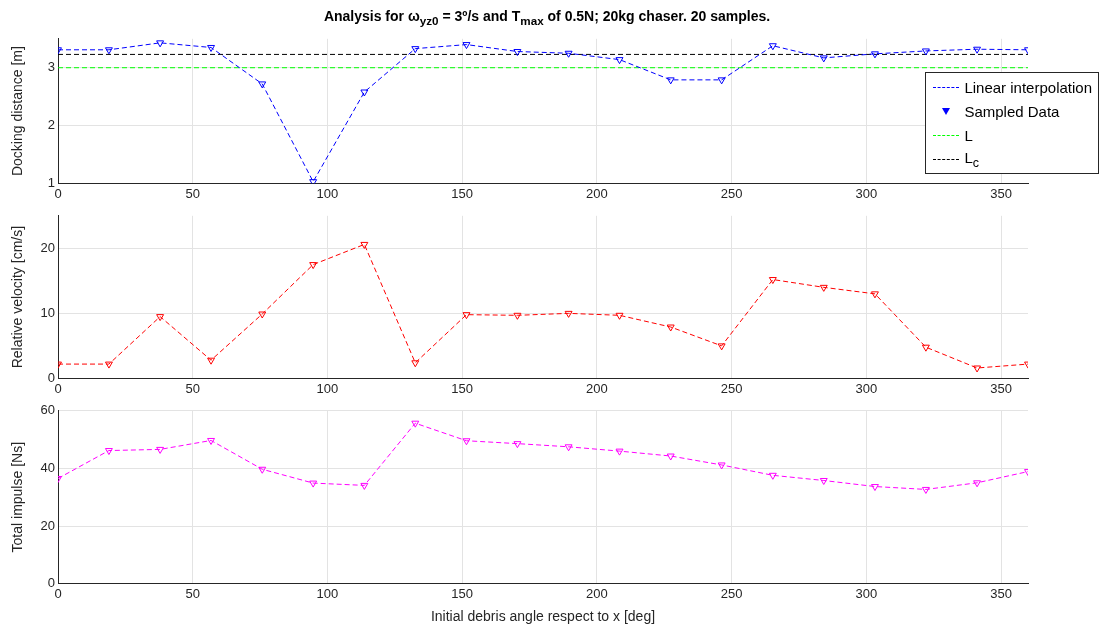 The height and width of the screenshot is (633, 1110). I want to click on y-tick-label: 1, so click(51, 182).